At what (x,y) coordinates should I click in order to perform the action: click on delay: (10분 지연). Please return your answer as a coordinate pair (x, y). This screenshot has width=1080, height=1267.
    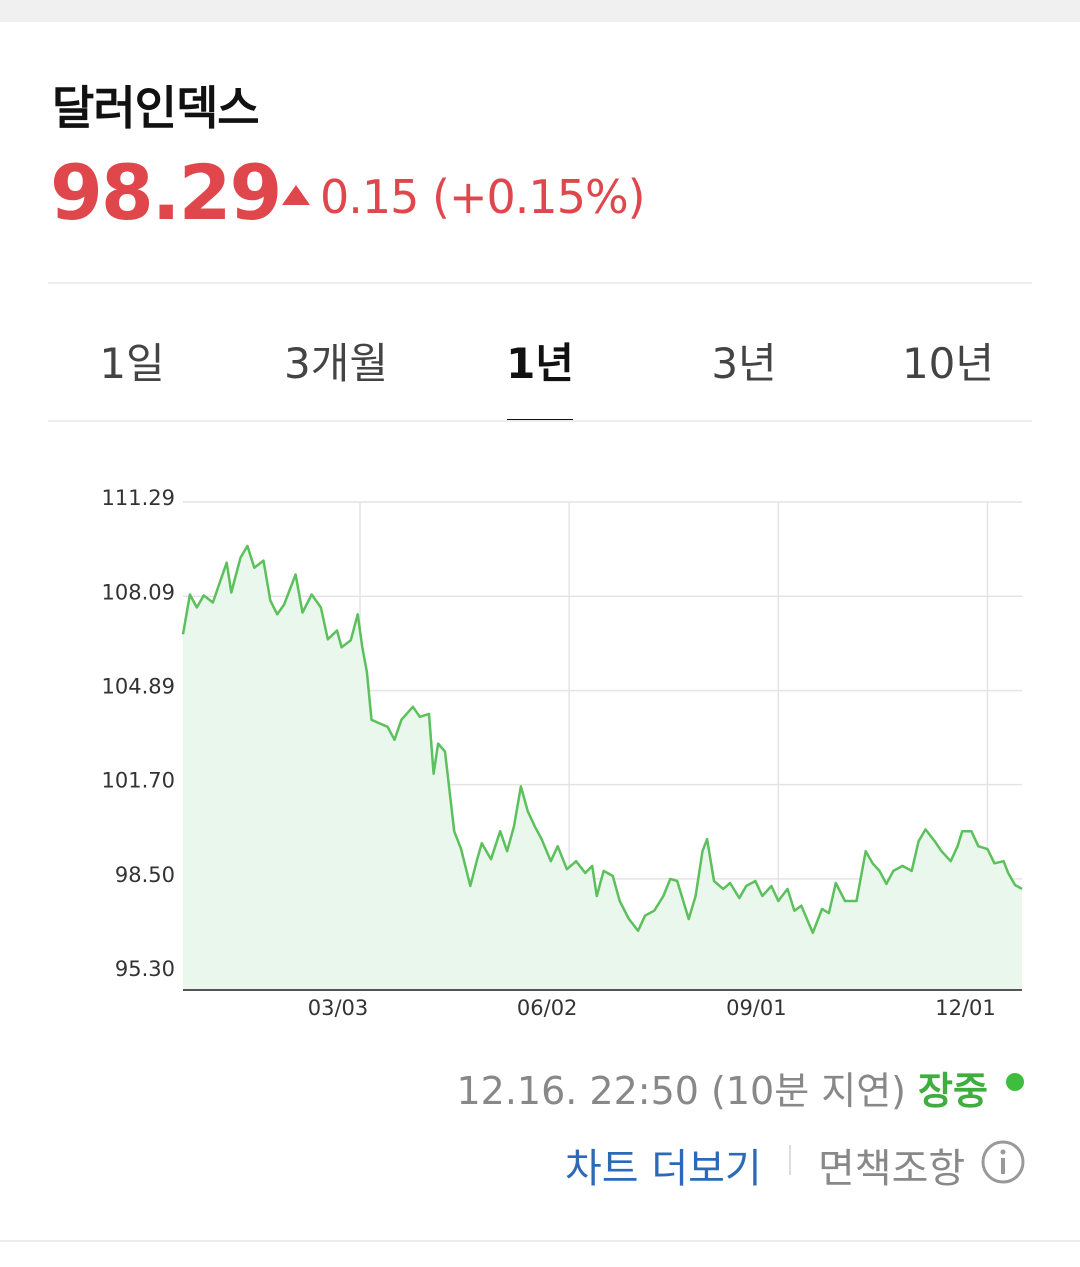
    Looking at the image, I should click on (808, 1091).